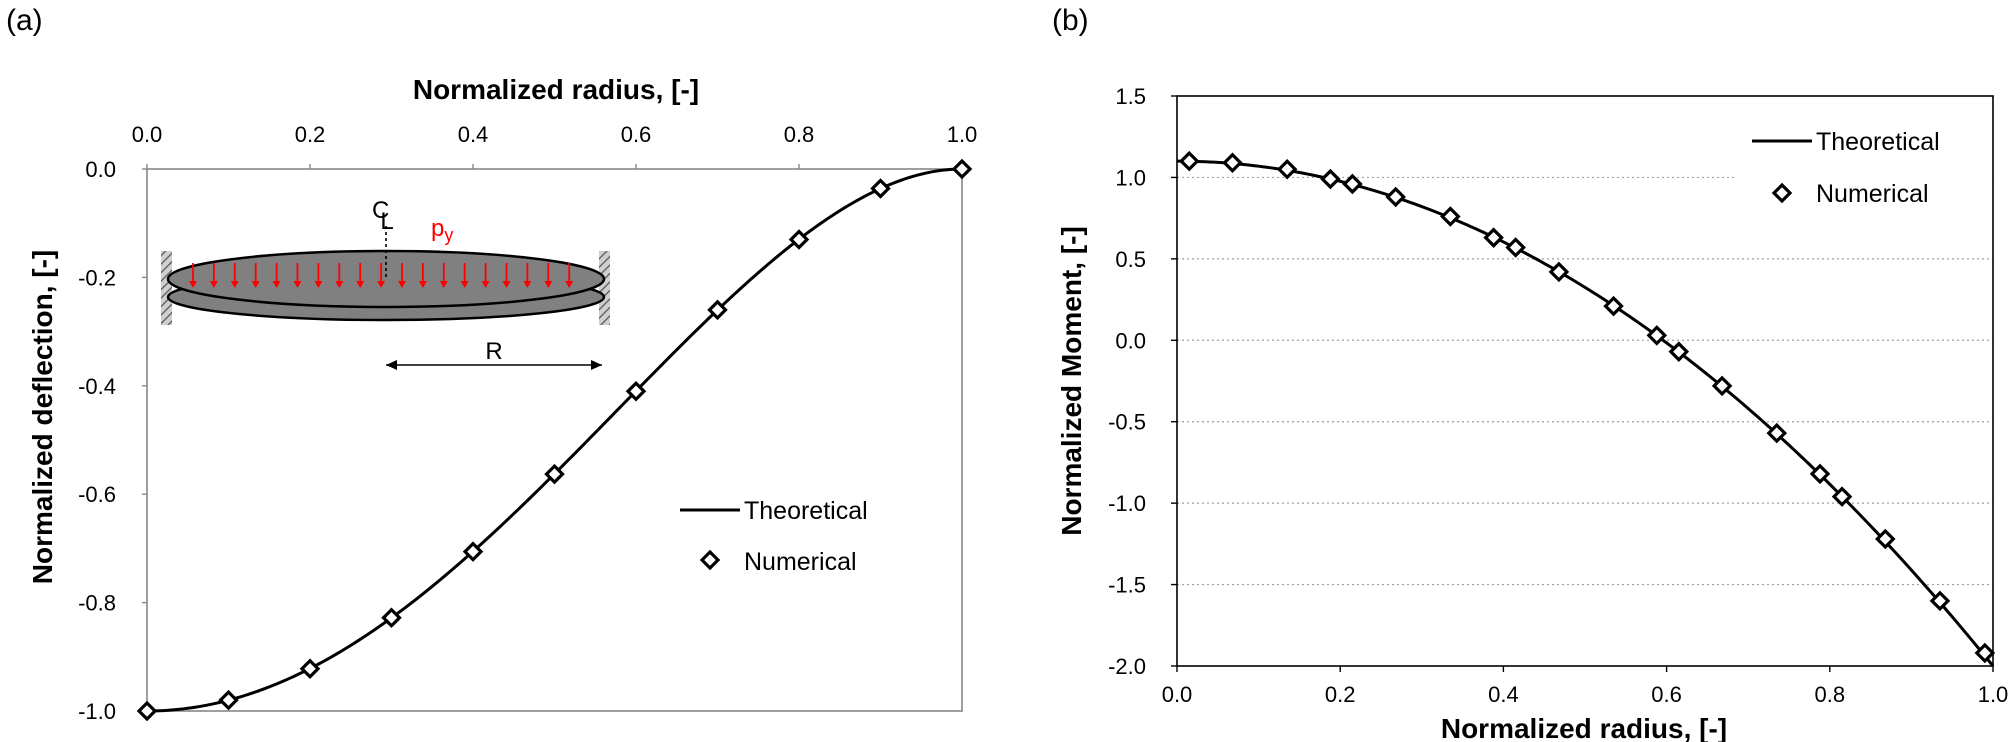 The image size is (2008, 742). Describe the element at coordinates (1666, 694) in the screenshot. I see `x-tick-label-b: 0.6` at that location.